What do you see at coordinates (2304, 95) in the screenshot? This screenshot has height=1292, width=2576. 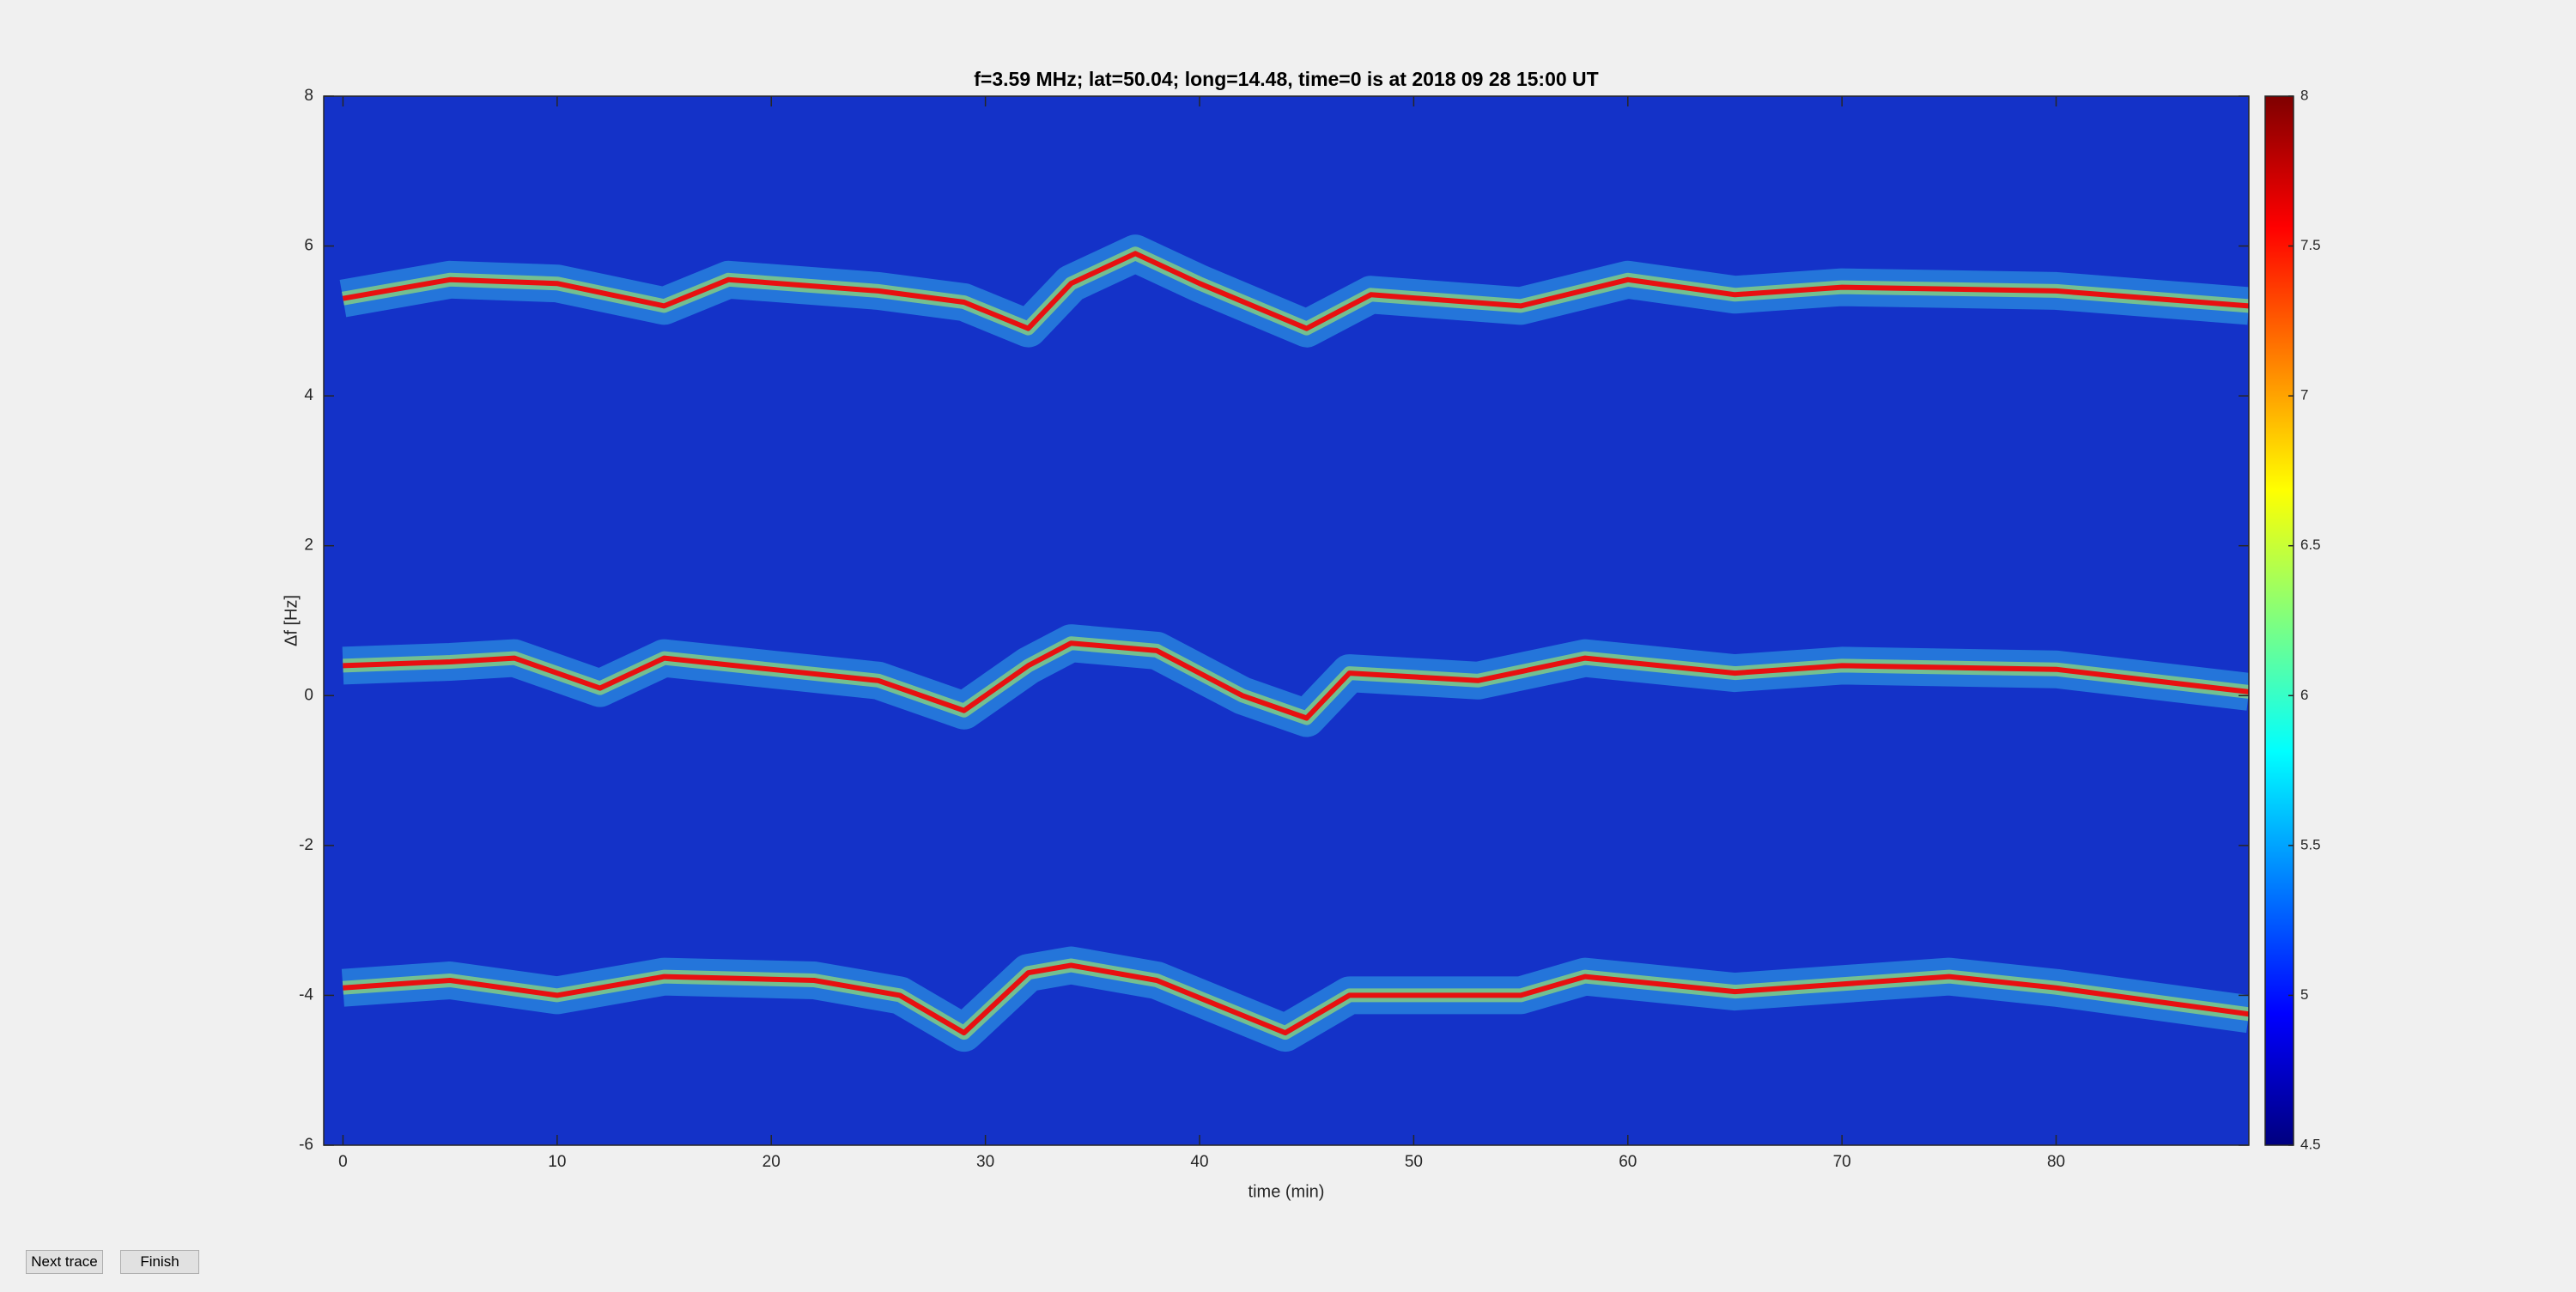 I see `colorbar-tick-label: 8` at bounding box center [2304, 95].